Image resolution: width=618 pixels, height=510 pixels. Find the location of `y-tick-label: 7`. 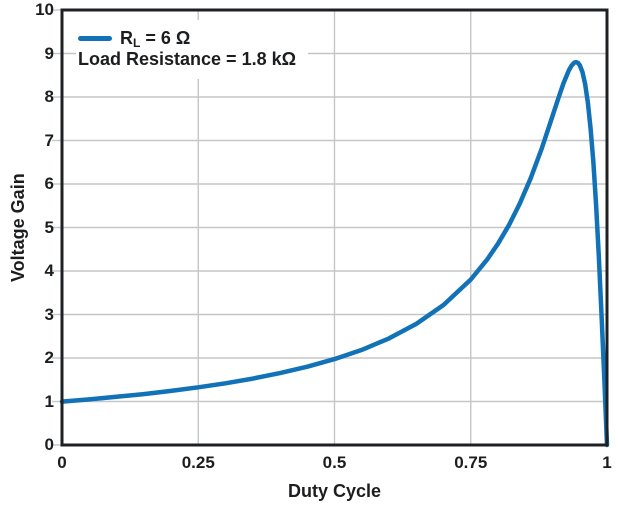

y-tick-label: 7 is located at coordinates (49, 140).